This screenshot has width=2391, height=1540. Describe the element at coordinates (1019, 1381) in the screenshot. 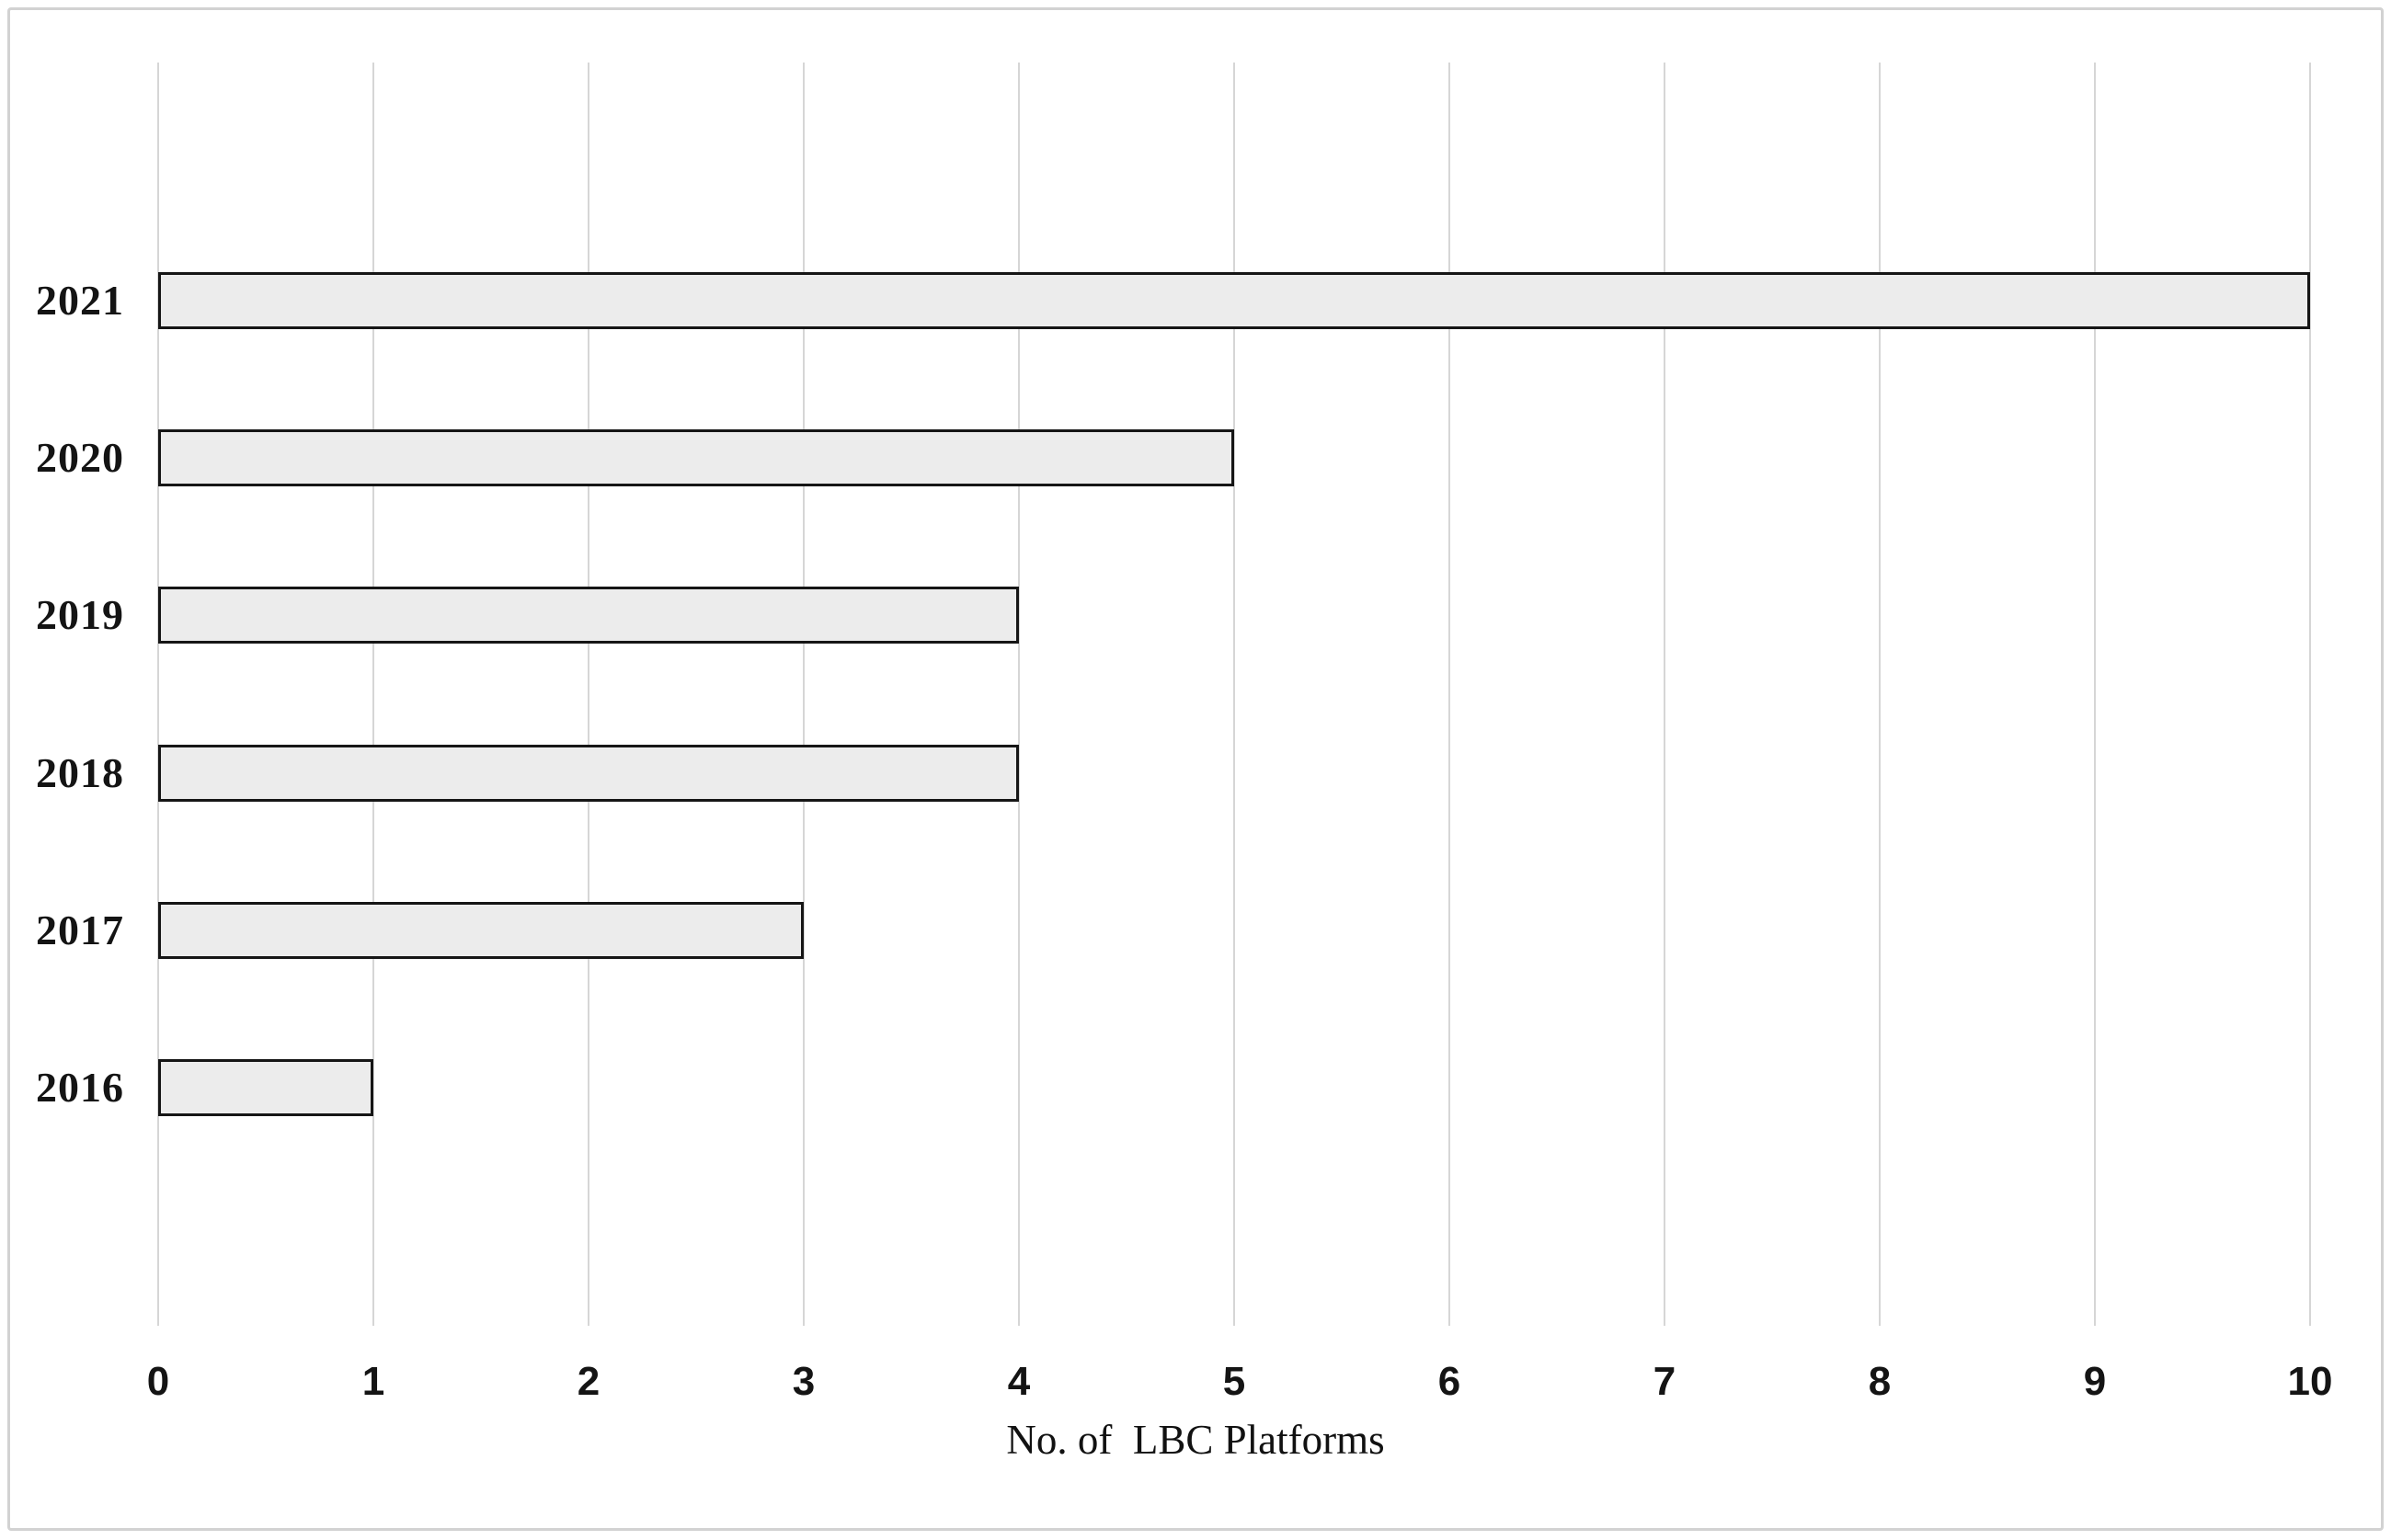

I see `x-tick-label-4: 4` at that location.